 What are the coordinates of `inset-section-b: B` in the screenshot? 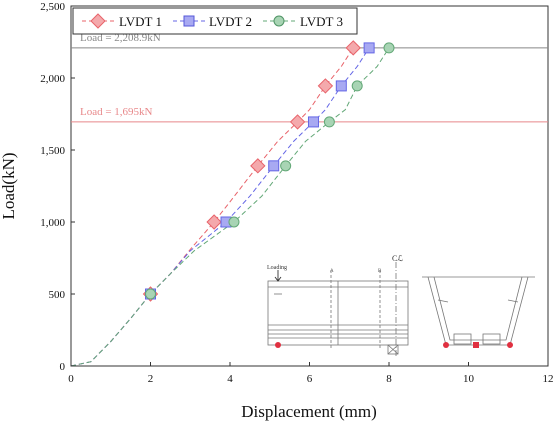 It's located at (380, 271).